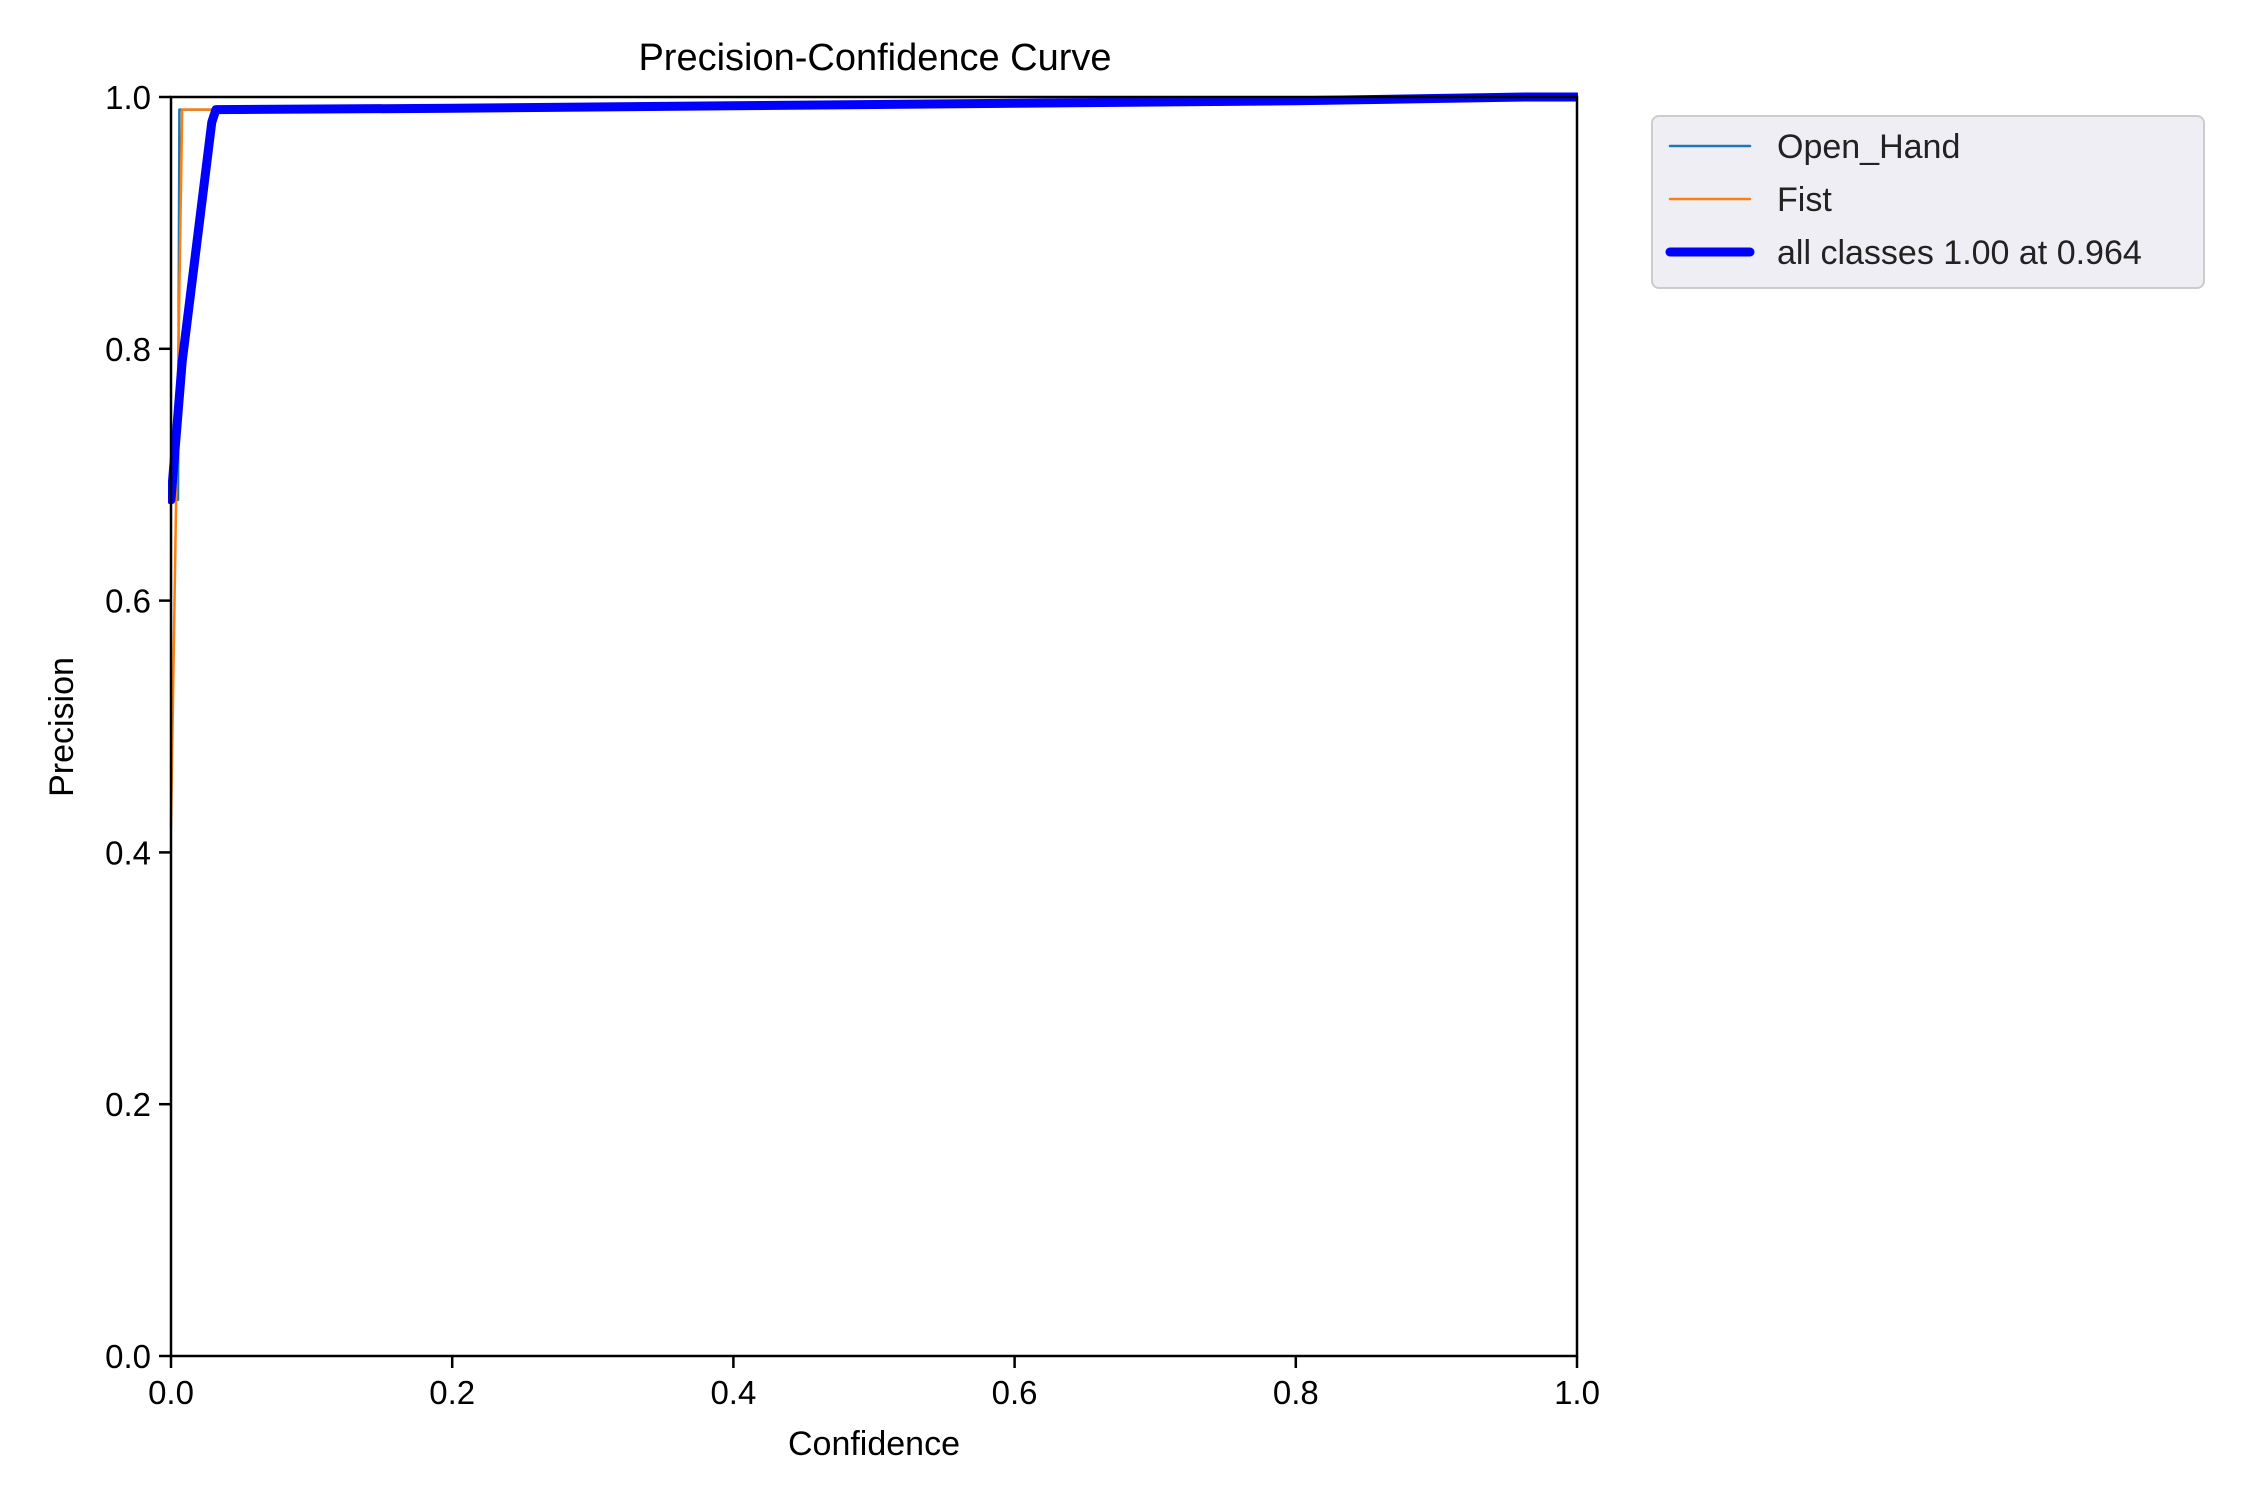  I want to click on x-tick-label: 0.6, so click(1015, 1392).